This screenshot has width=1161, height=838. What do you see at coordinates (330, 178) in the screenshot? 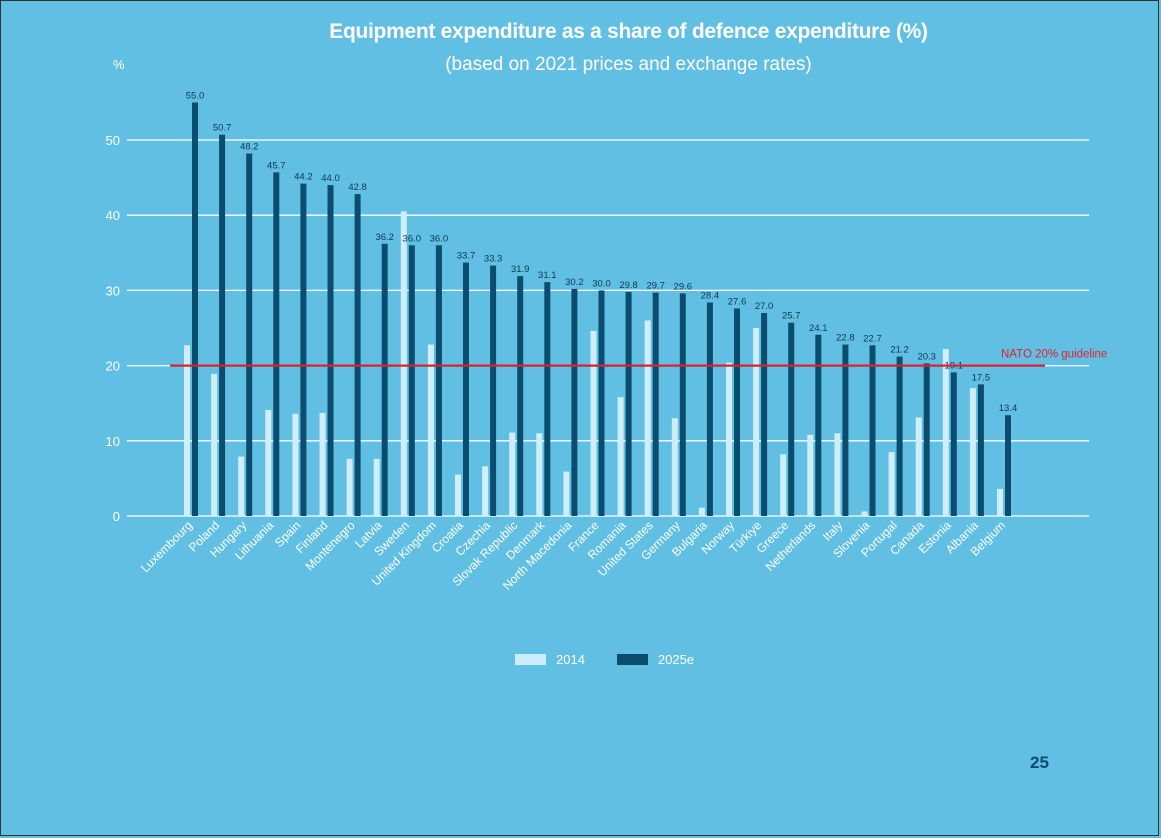
I see `value-label-5: 44.0` at bounding box center [330, 178].